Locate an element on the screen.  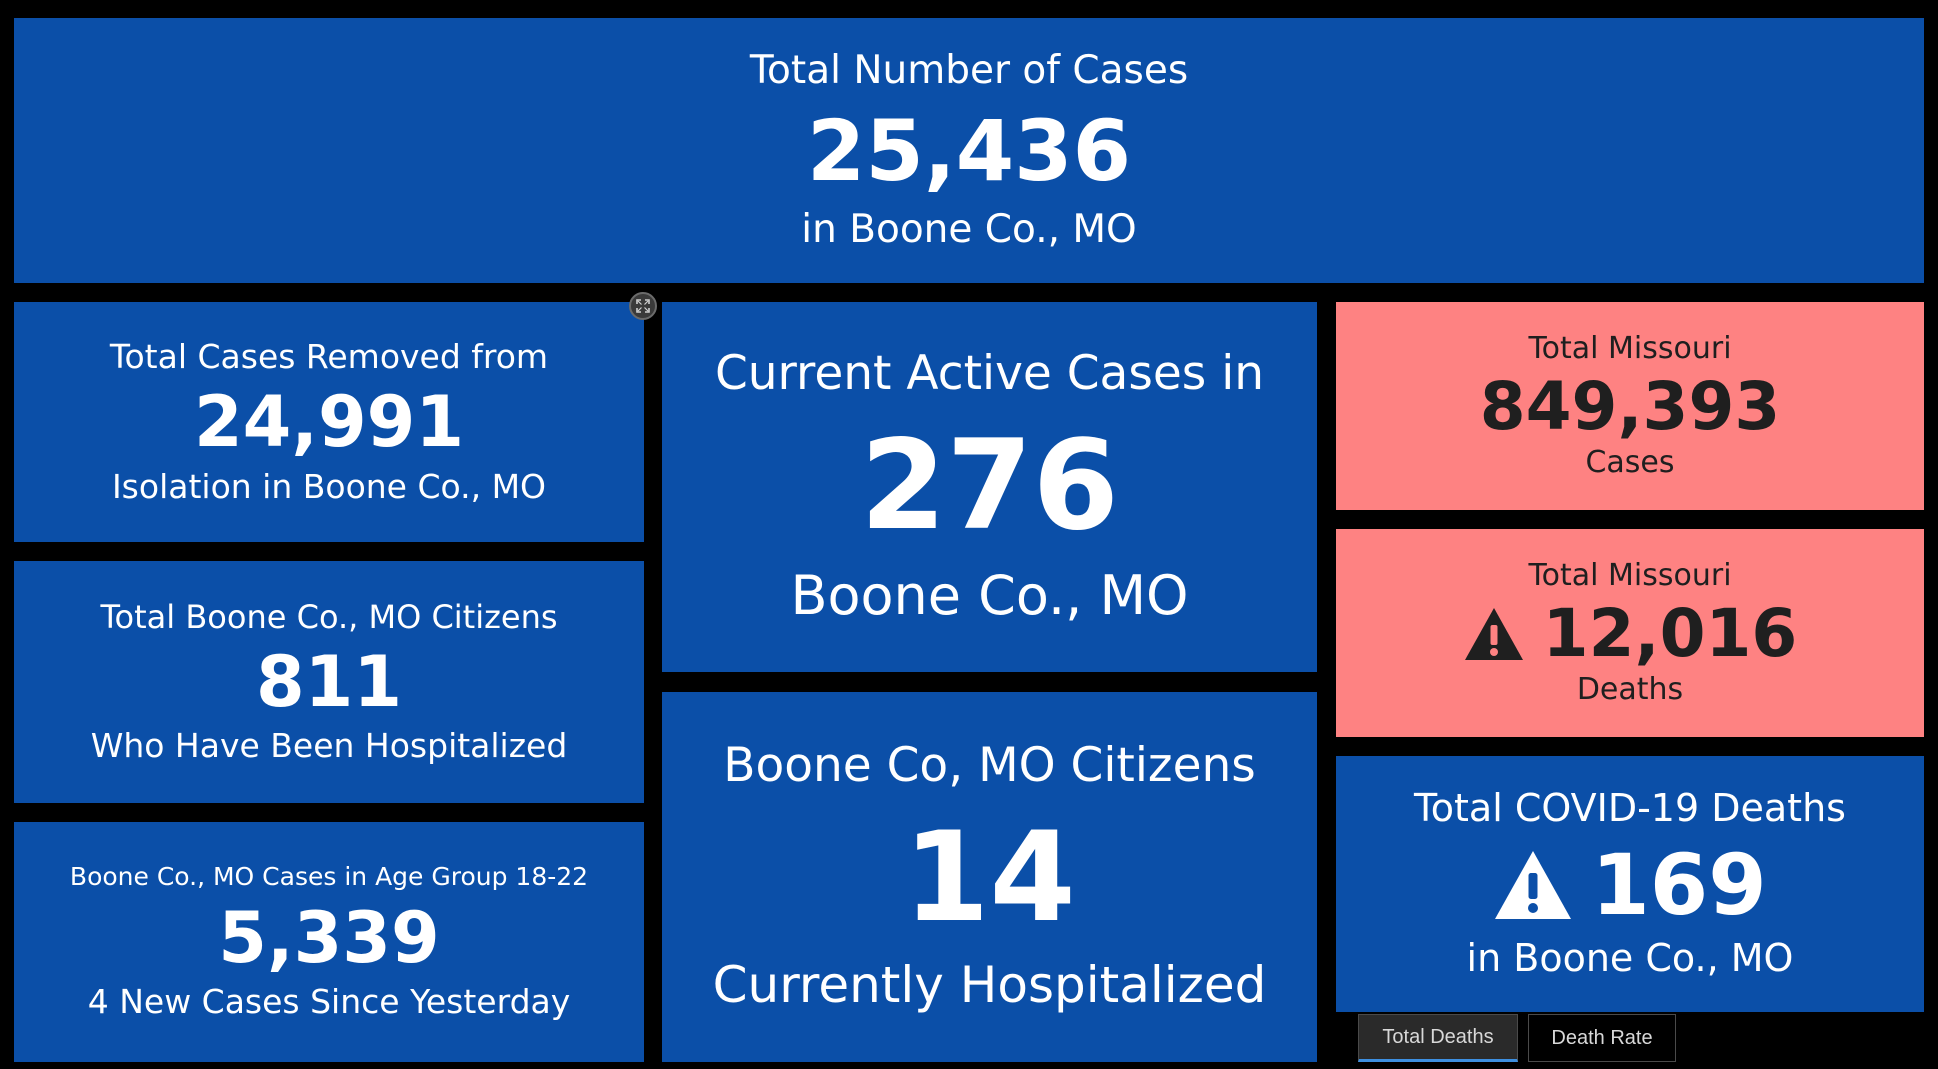
missouri-cases-subtitle: Cases is located at coordinates (1630, 462).